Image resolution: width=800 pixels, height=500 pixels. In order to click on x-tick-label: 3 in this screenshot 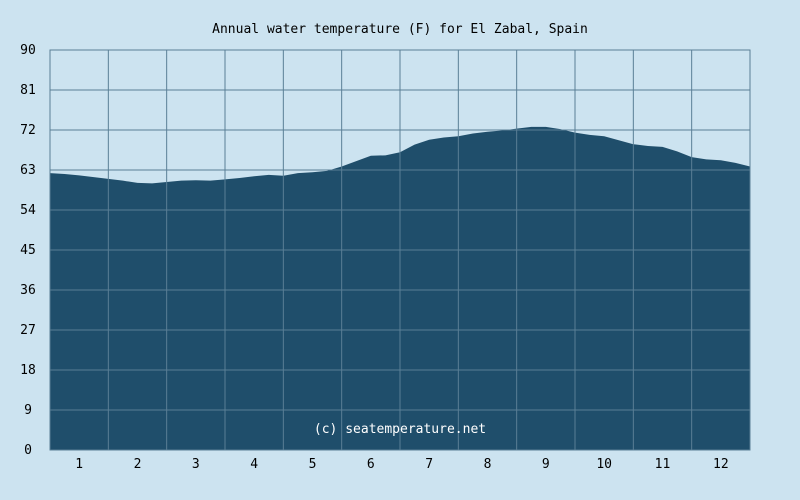, I will do `click(196, 464)`.